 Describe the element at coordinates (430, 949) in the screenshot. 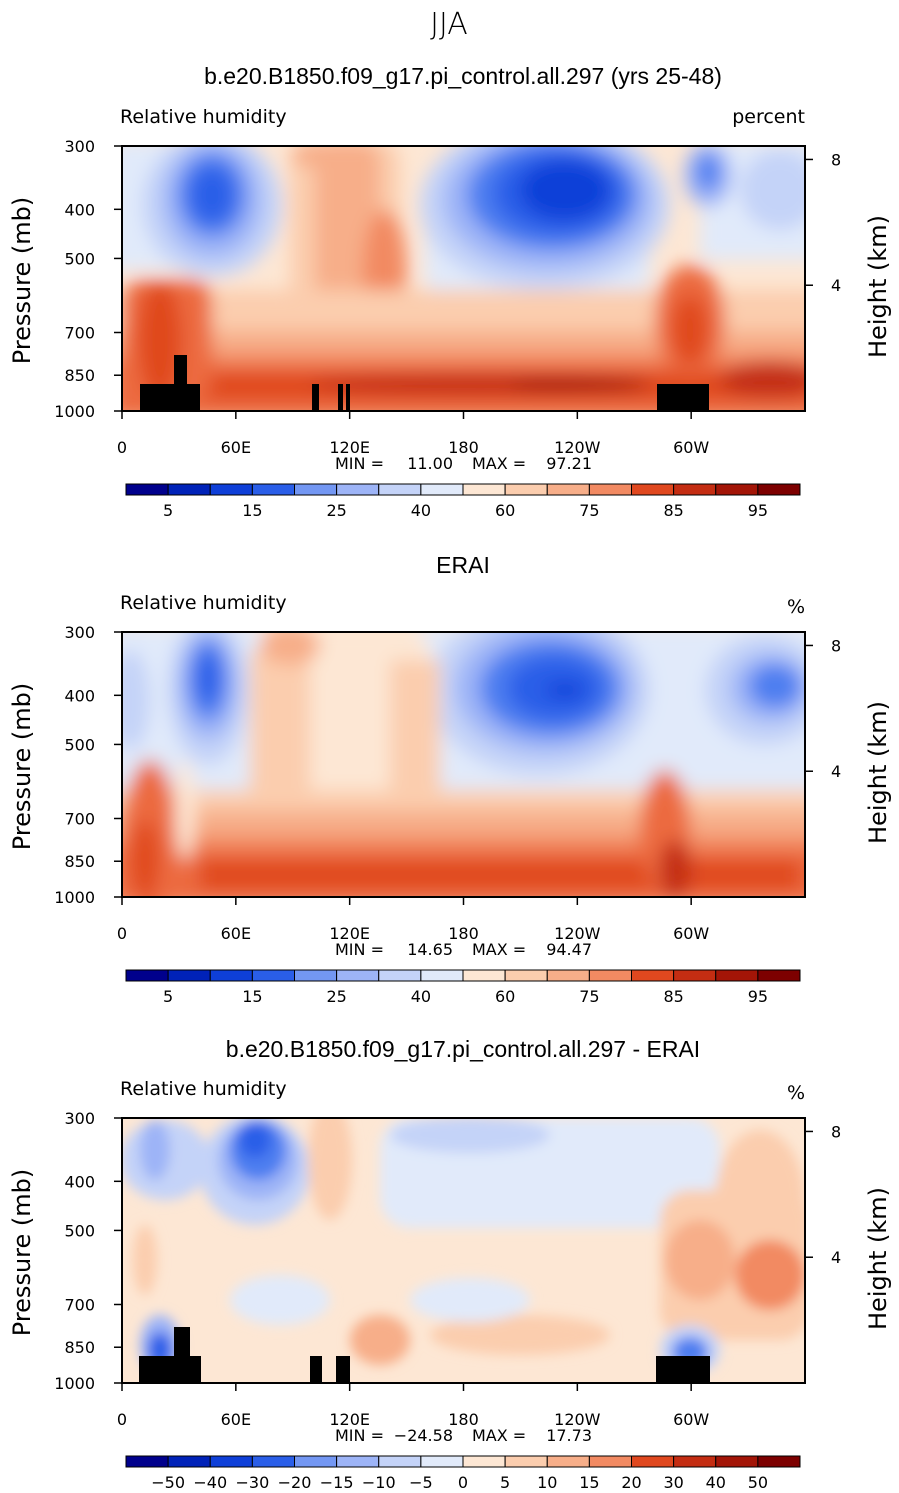

I see `min-value: 14.65` at that location.